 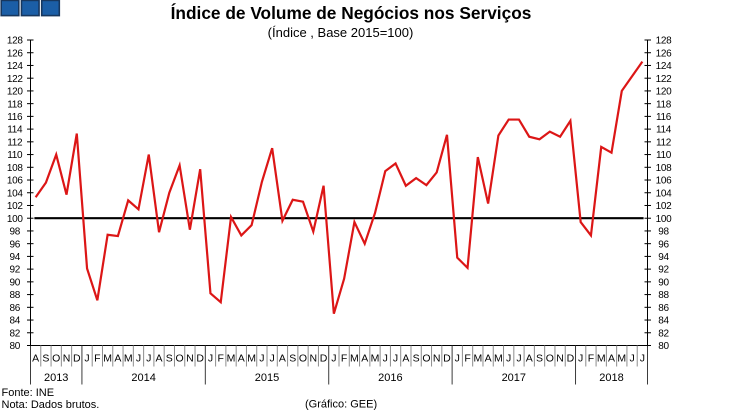 I want to click on svg-text: 92, so click(x=15, y=270).